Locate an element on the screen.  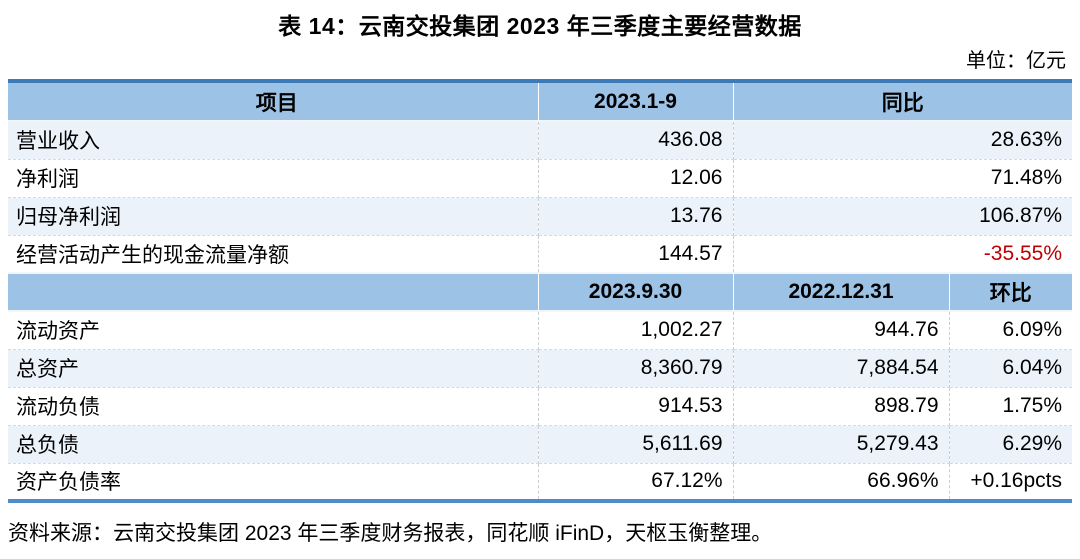
item-cell: 流动资产 is located at coordinates (273, 330).